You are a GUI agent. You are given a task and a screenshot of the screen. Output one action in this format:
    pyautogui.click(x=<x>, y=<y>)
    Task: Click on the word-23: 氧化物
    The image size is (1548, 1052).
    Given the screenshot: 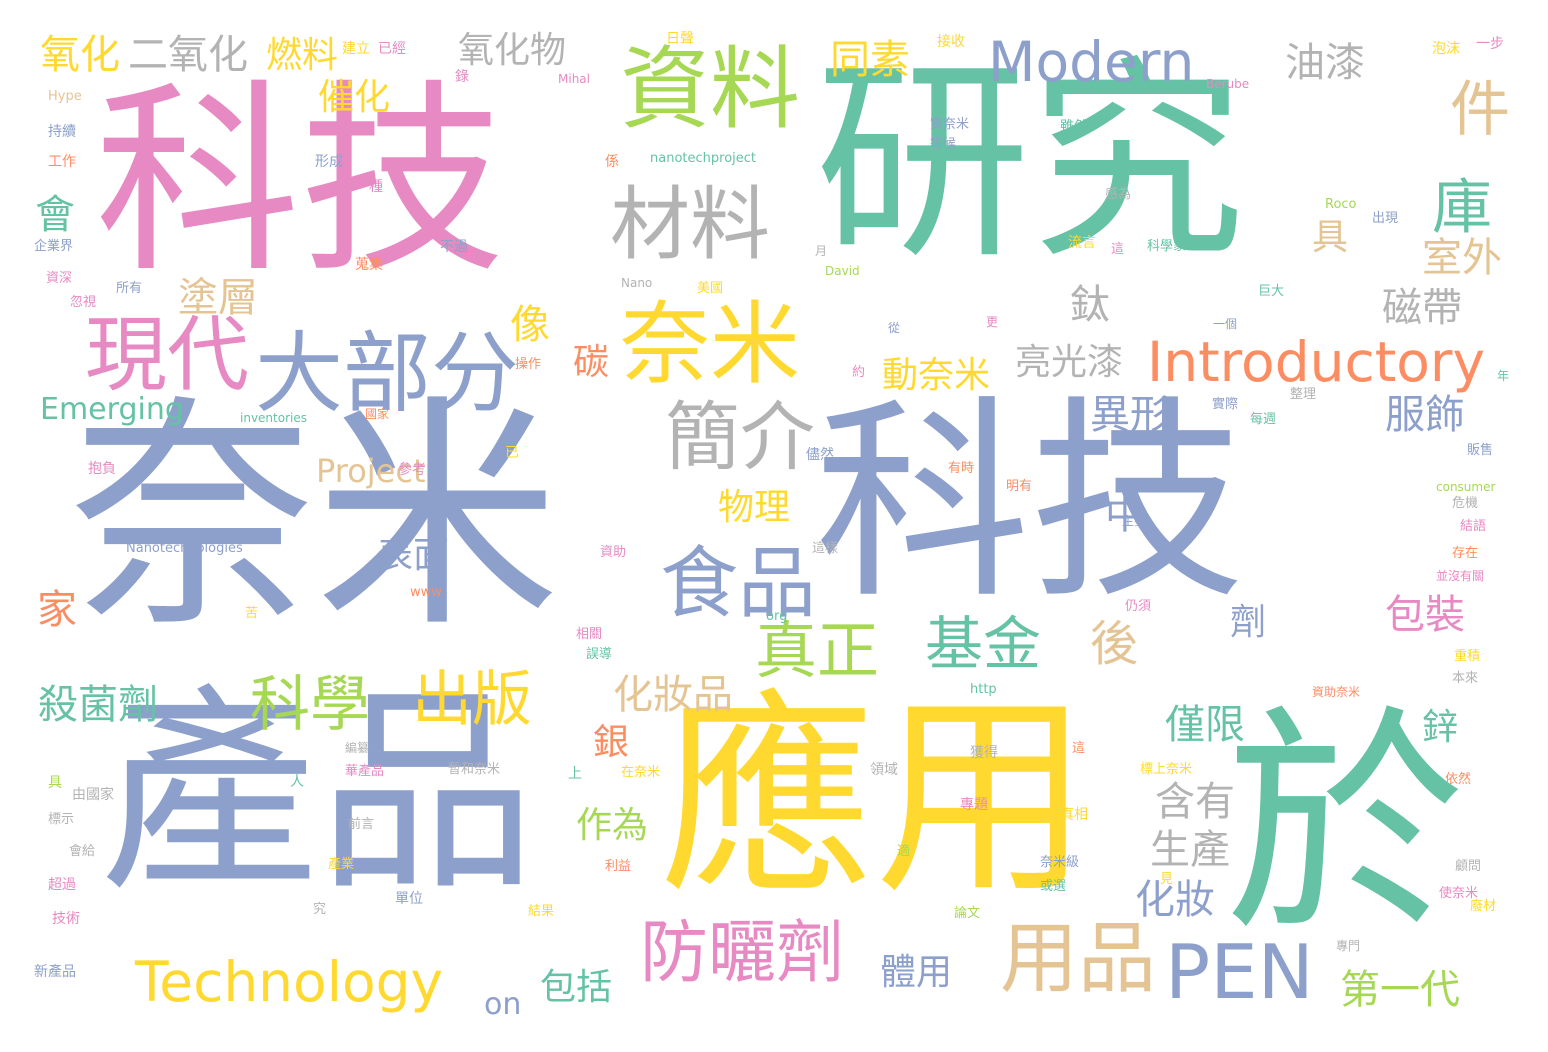 What is the action you would take?
    pyautogui.click(x=512, y=50)
    